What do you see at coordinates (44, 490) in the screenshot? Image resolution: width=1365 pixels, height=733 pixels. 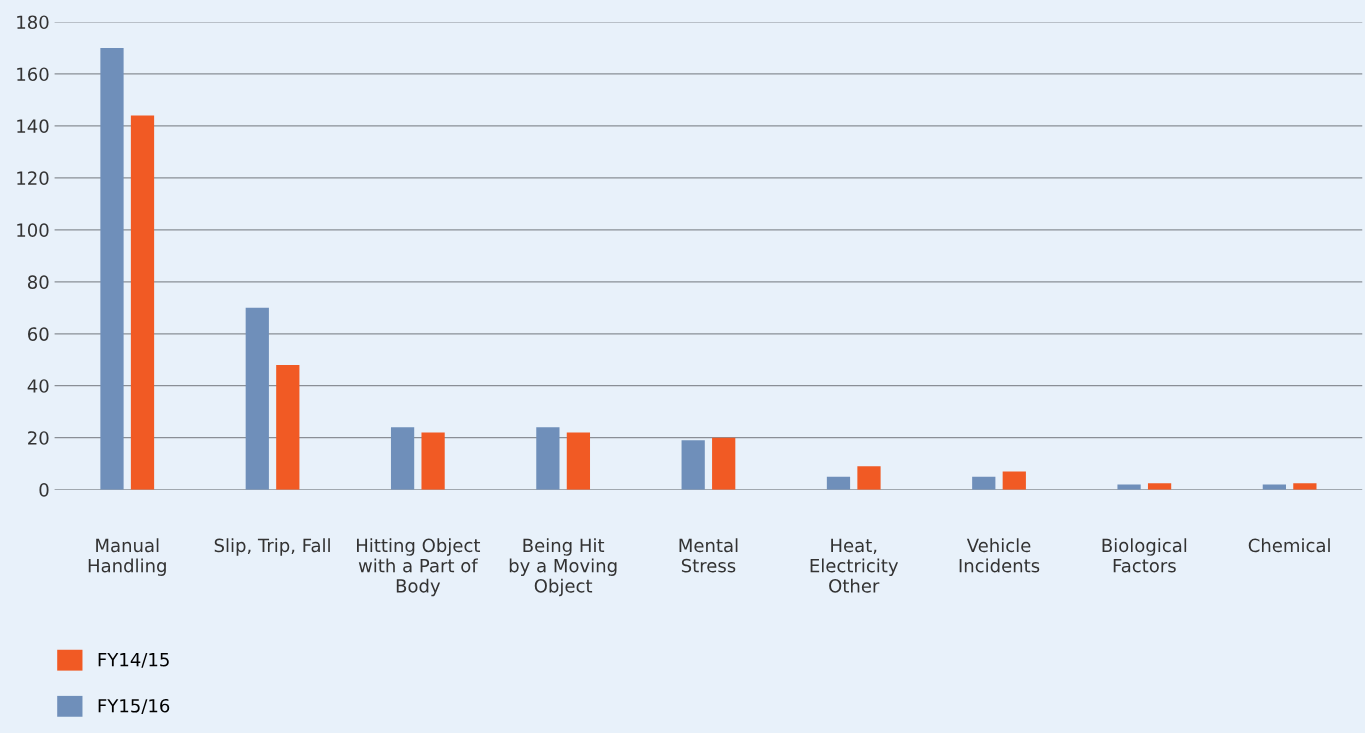 I see `y-tick-label: 0` at bounding box center [44, 490].